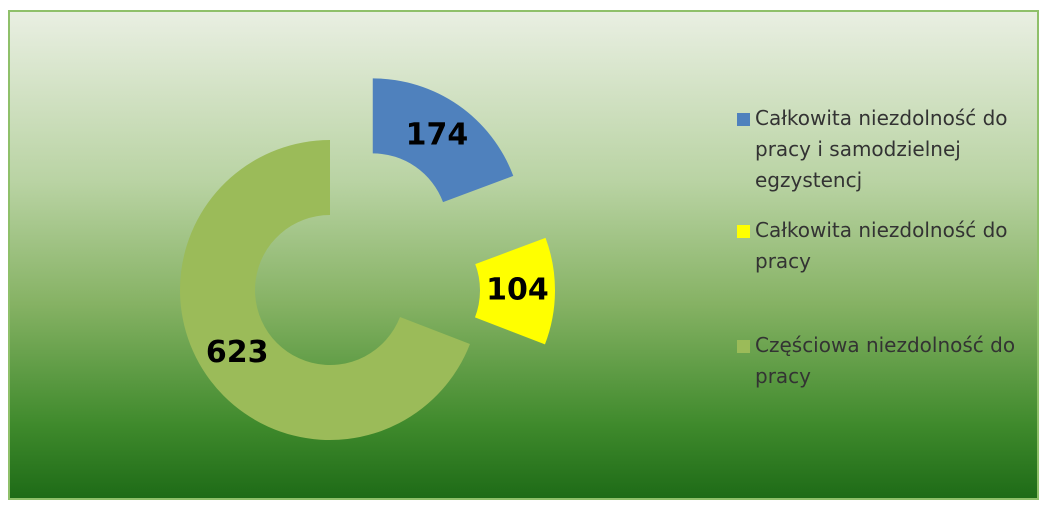 Image resolution: width=1049 pixels, height=508 pixels. Describe the element at coordinates (237, 352) in the screenshot. I see `data-label: 623` at that location.